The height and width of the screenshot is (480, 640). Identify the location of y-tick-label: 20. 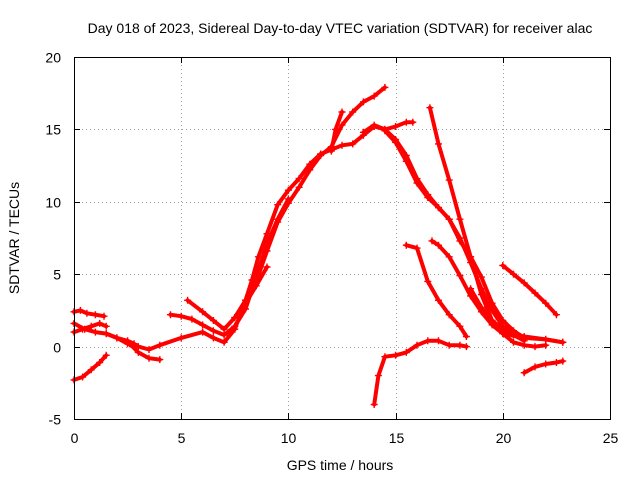
(53, 58).